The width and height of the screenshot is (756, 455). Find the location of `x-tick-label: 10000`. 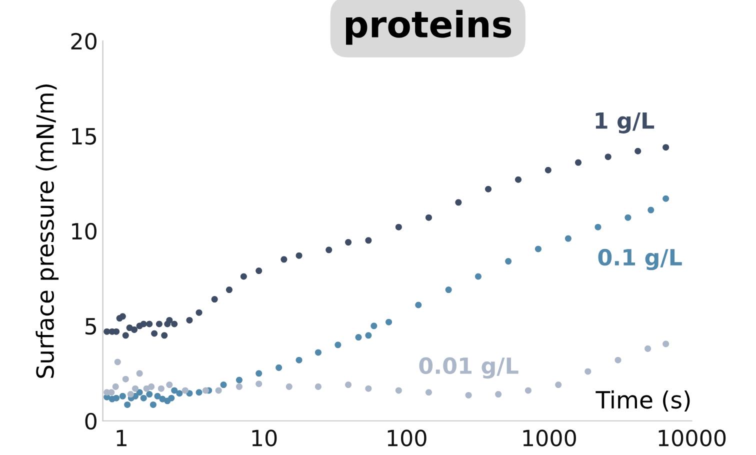

x-tick-label: 10000 is located at coordinates (692, 438).